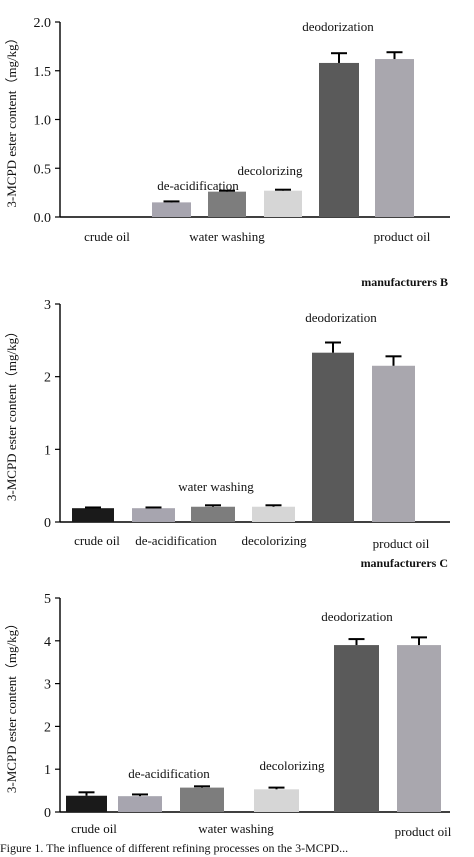 The image size is (474, 857). Describe the element at coordinates (47, 642) in the screenshot. I see `y-tick-label: 4` at that location.